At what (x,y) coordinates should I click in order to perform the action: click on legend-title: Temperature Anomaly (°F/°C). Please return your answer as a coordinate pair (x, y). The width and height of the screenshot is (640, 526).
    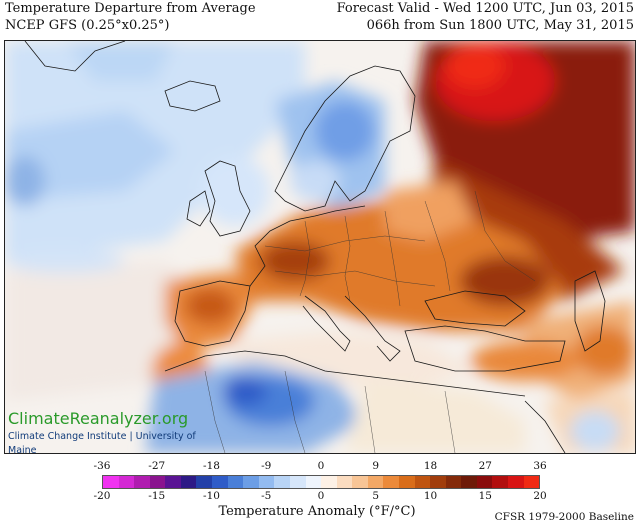
    Looking at the image, I should click on (317, 511).